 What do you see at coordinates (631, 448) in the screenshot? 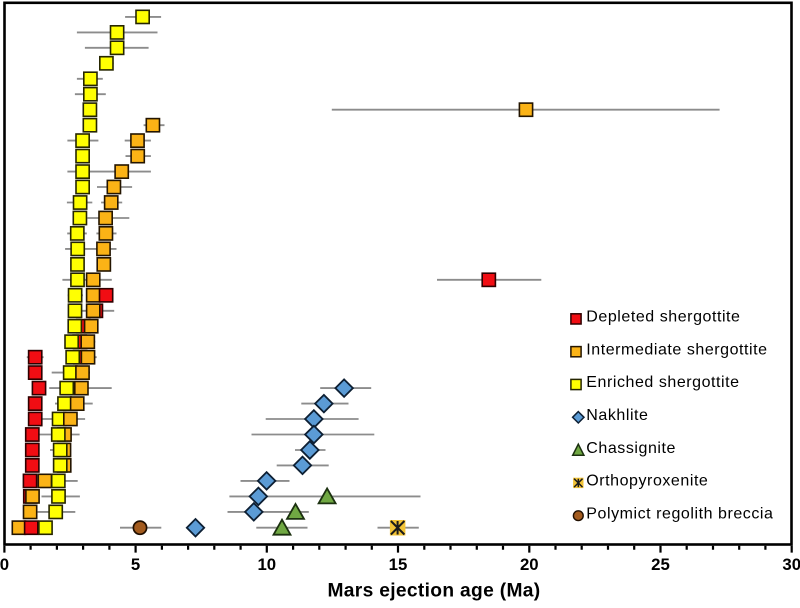
I see `svg-text: Chassignite` at bounding box center [631, 448].